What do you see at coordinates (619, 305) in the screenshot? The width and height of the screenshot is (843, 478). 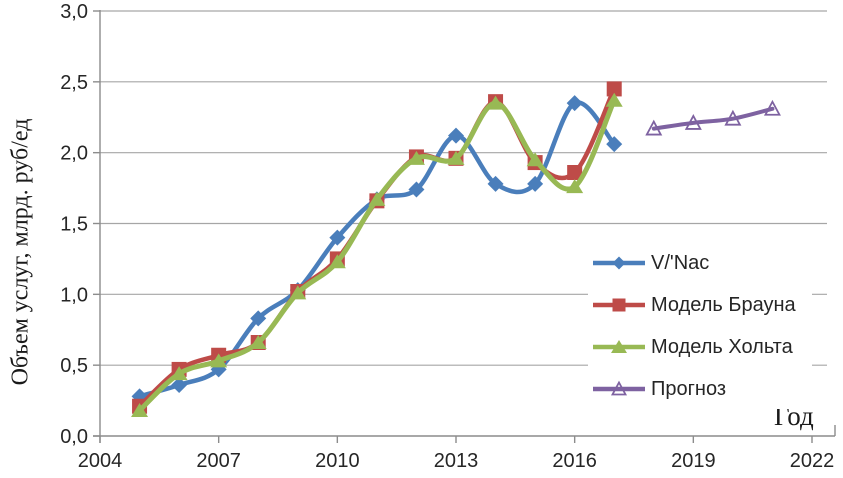 I see `square-marker-icon` at bounding box center [619, 305].